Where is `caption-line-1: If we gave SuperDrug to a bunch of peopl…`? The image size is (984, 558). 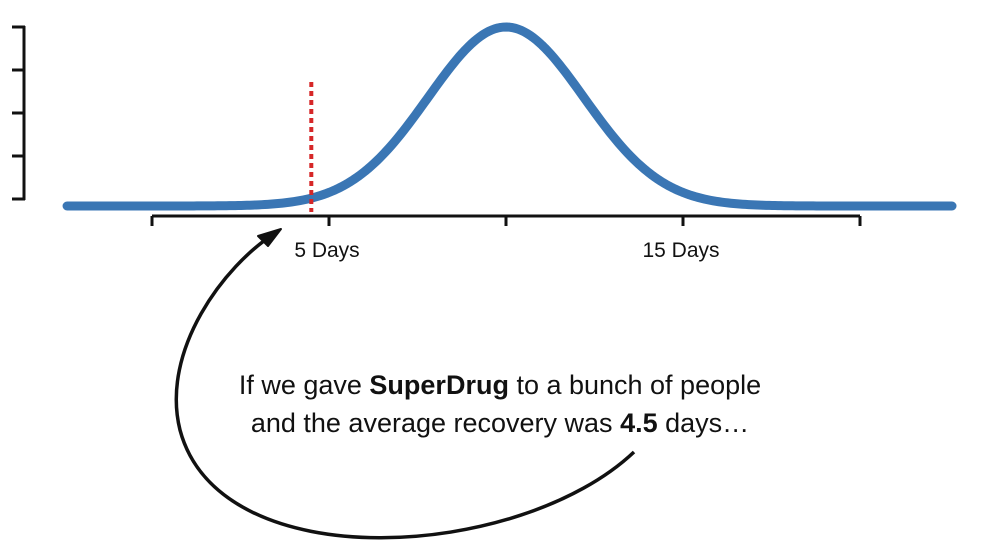
caption-line-1: If we gave SuperDrug to a bunch of peopl… is located at coordinates (500, 385).